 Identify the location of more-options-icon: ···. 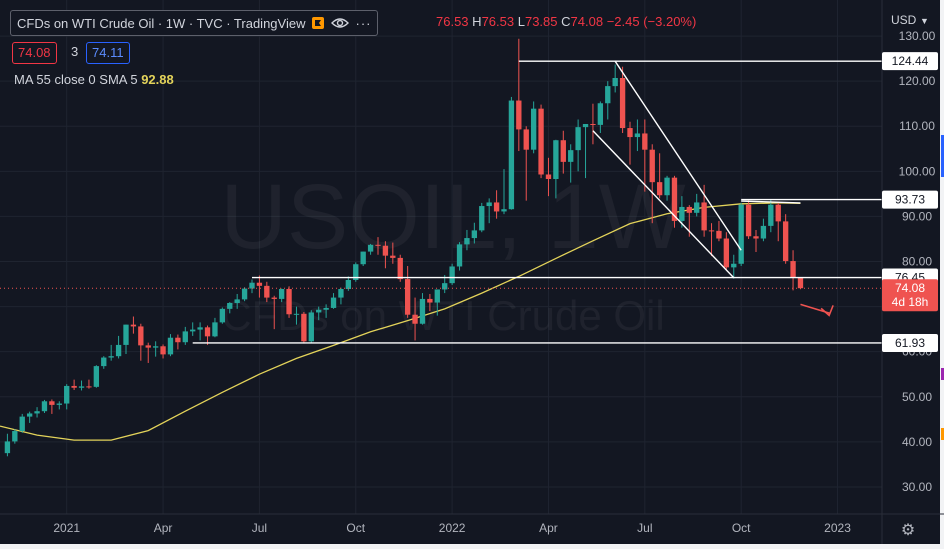
(363, 23).